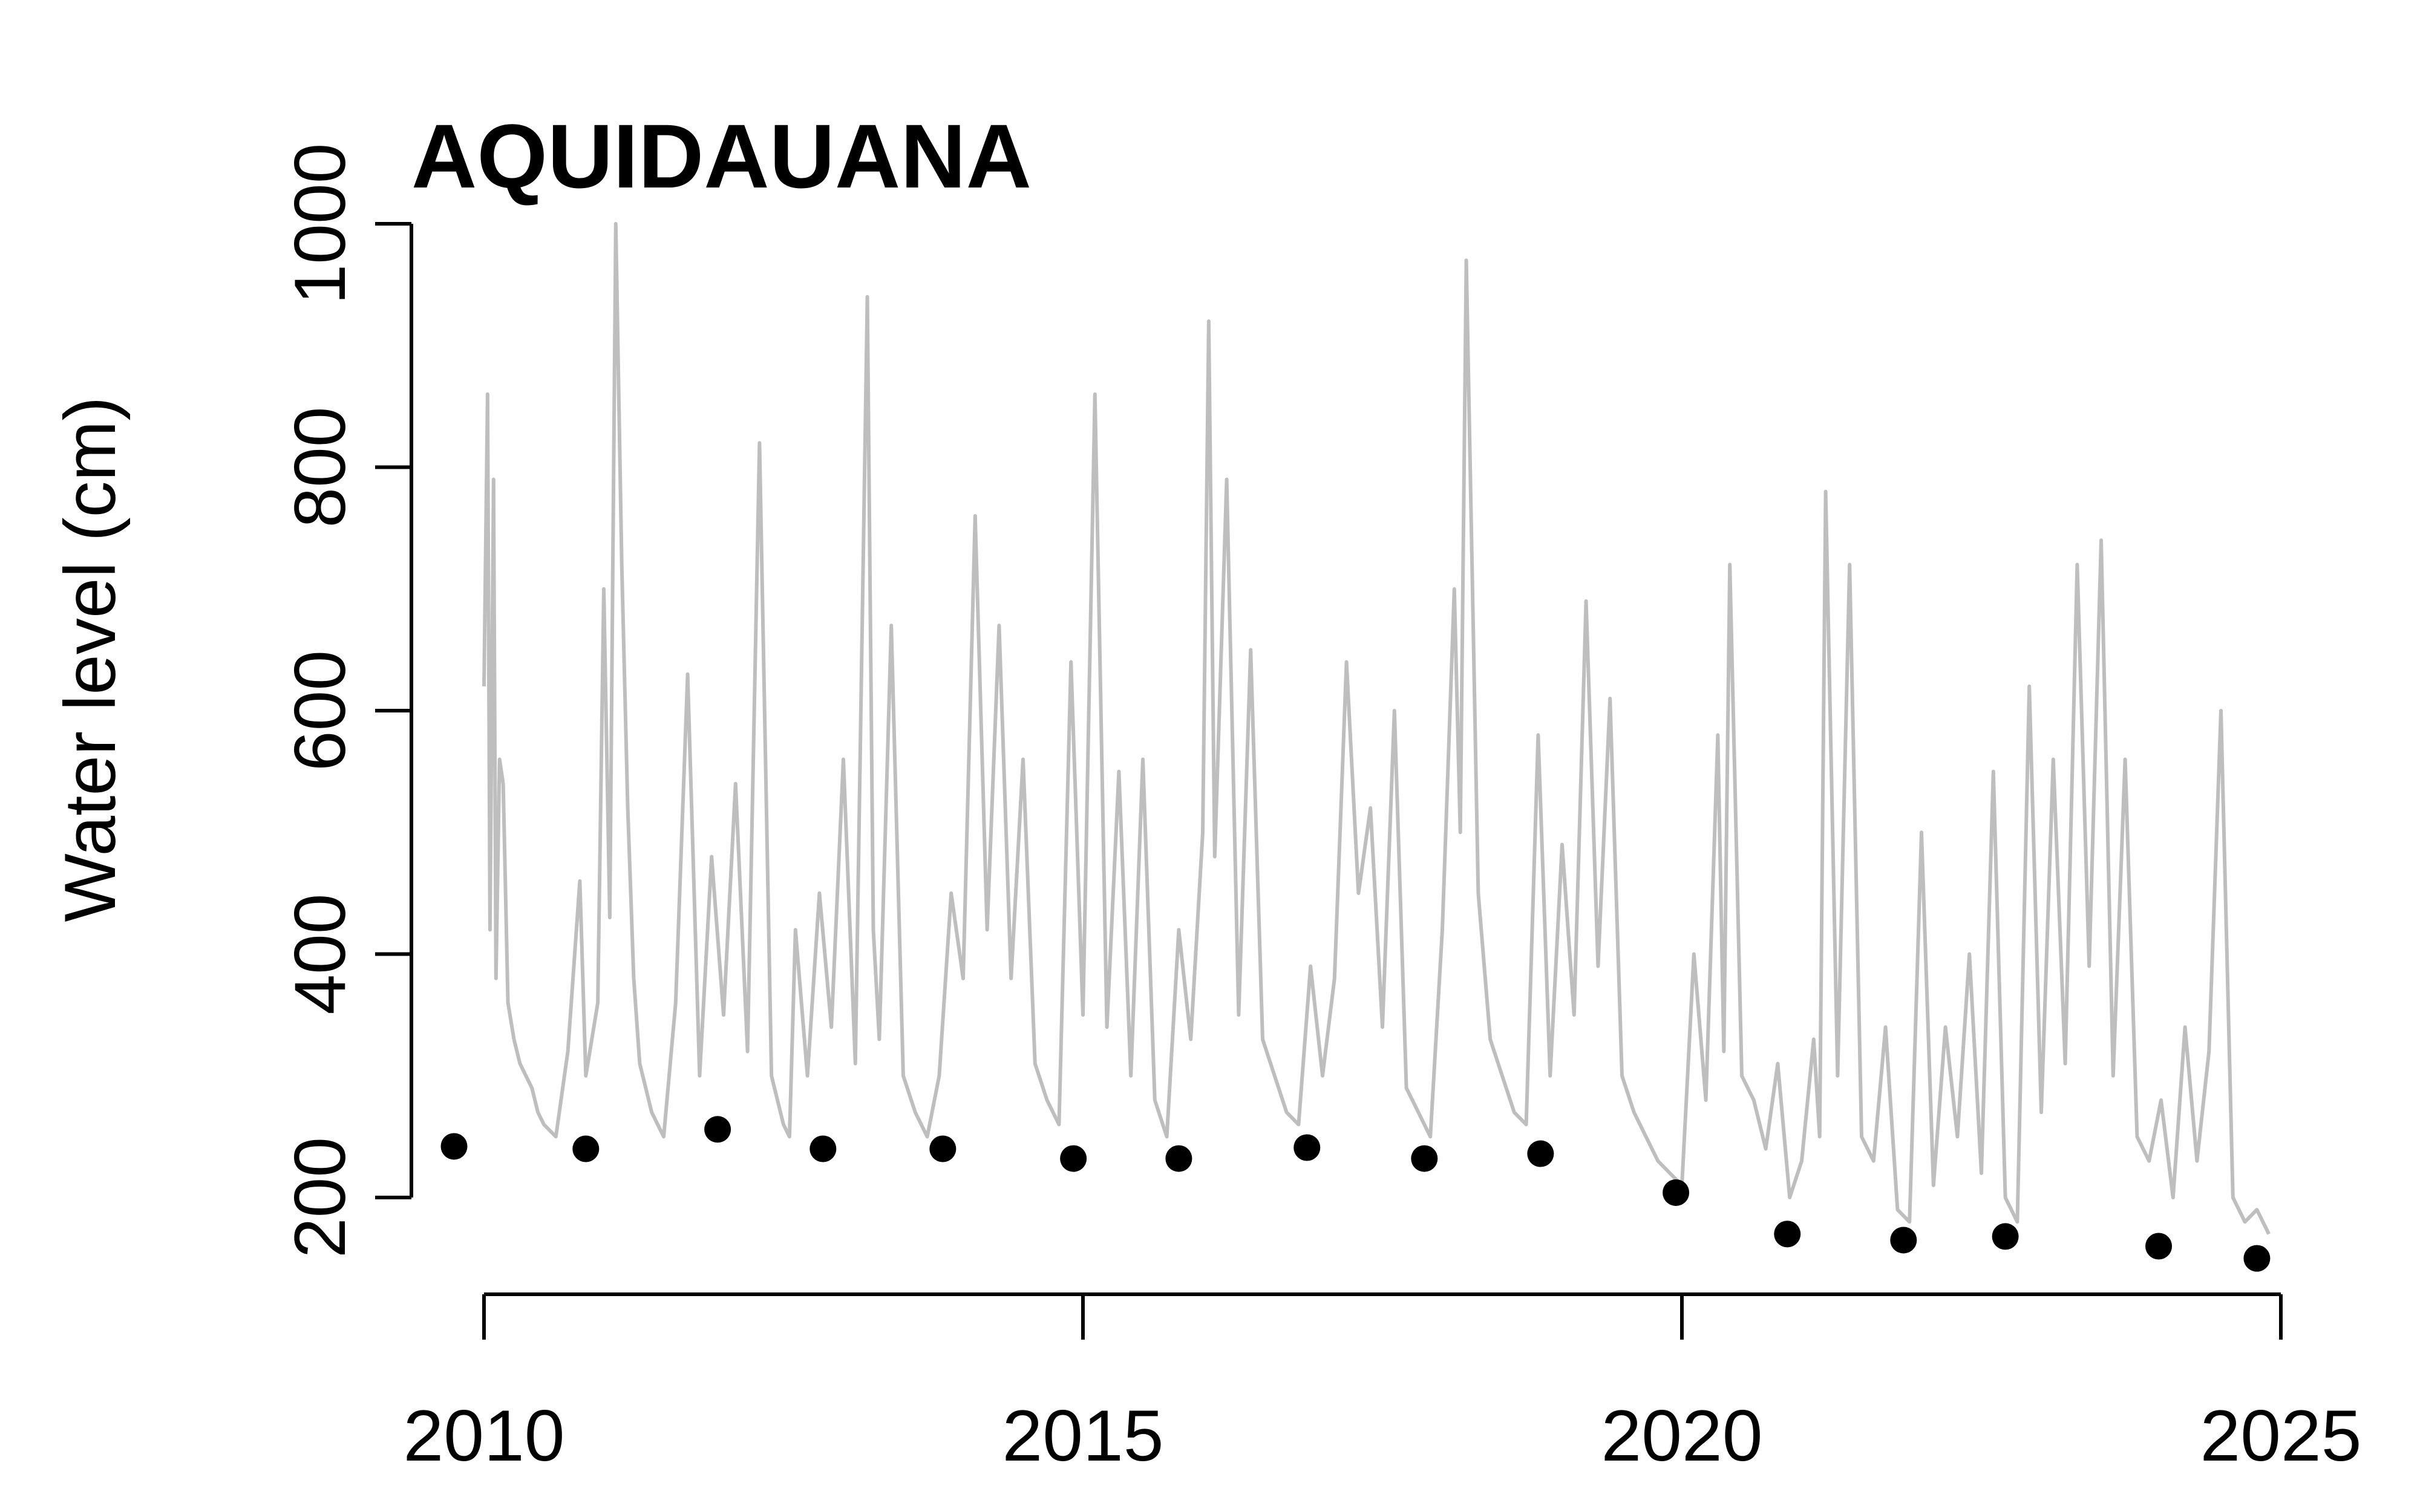  What do you see at coordinates (320, 710) in the screenshot?
I see `y-tick-label: 600` at bounding box center [320, 710].